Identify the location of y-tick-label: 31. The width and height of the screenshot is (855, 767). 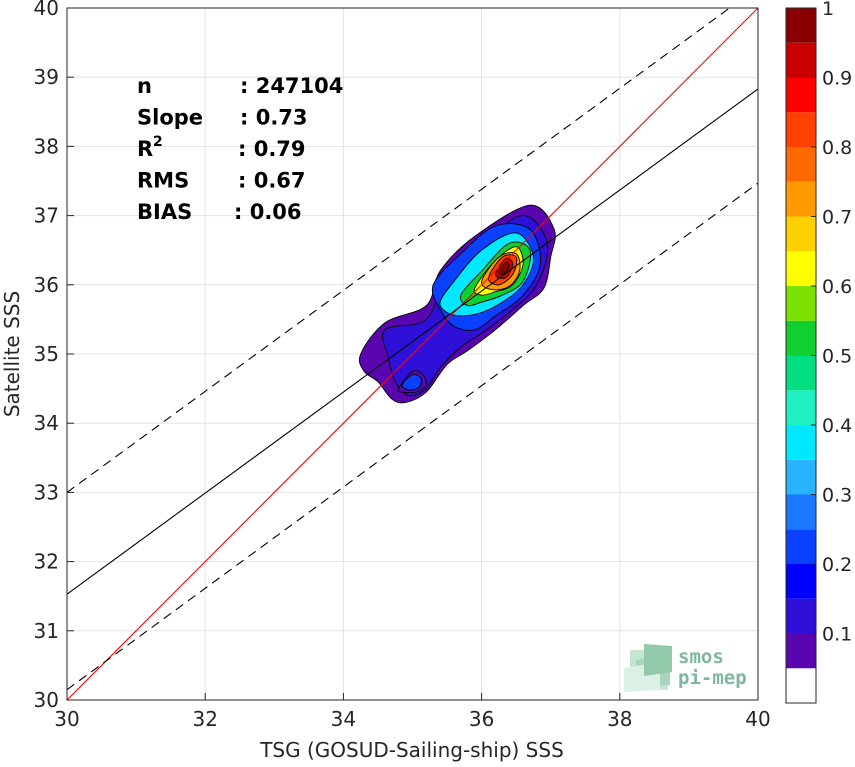
(46, 631).